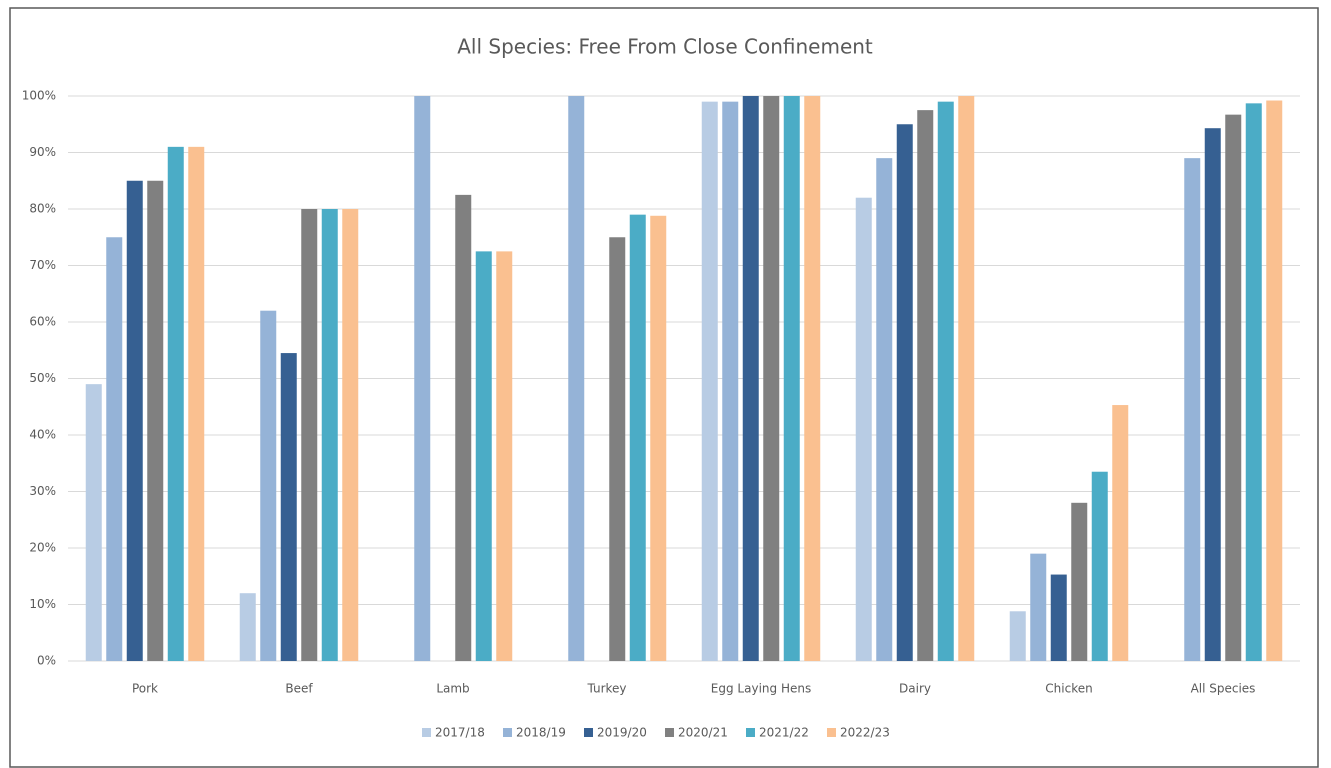 The image size is (1331, 768). Describe the element at coordinates (42, 322) in the screenshot. I see `y-tick-label: 60%` at that location.